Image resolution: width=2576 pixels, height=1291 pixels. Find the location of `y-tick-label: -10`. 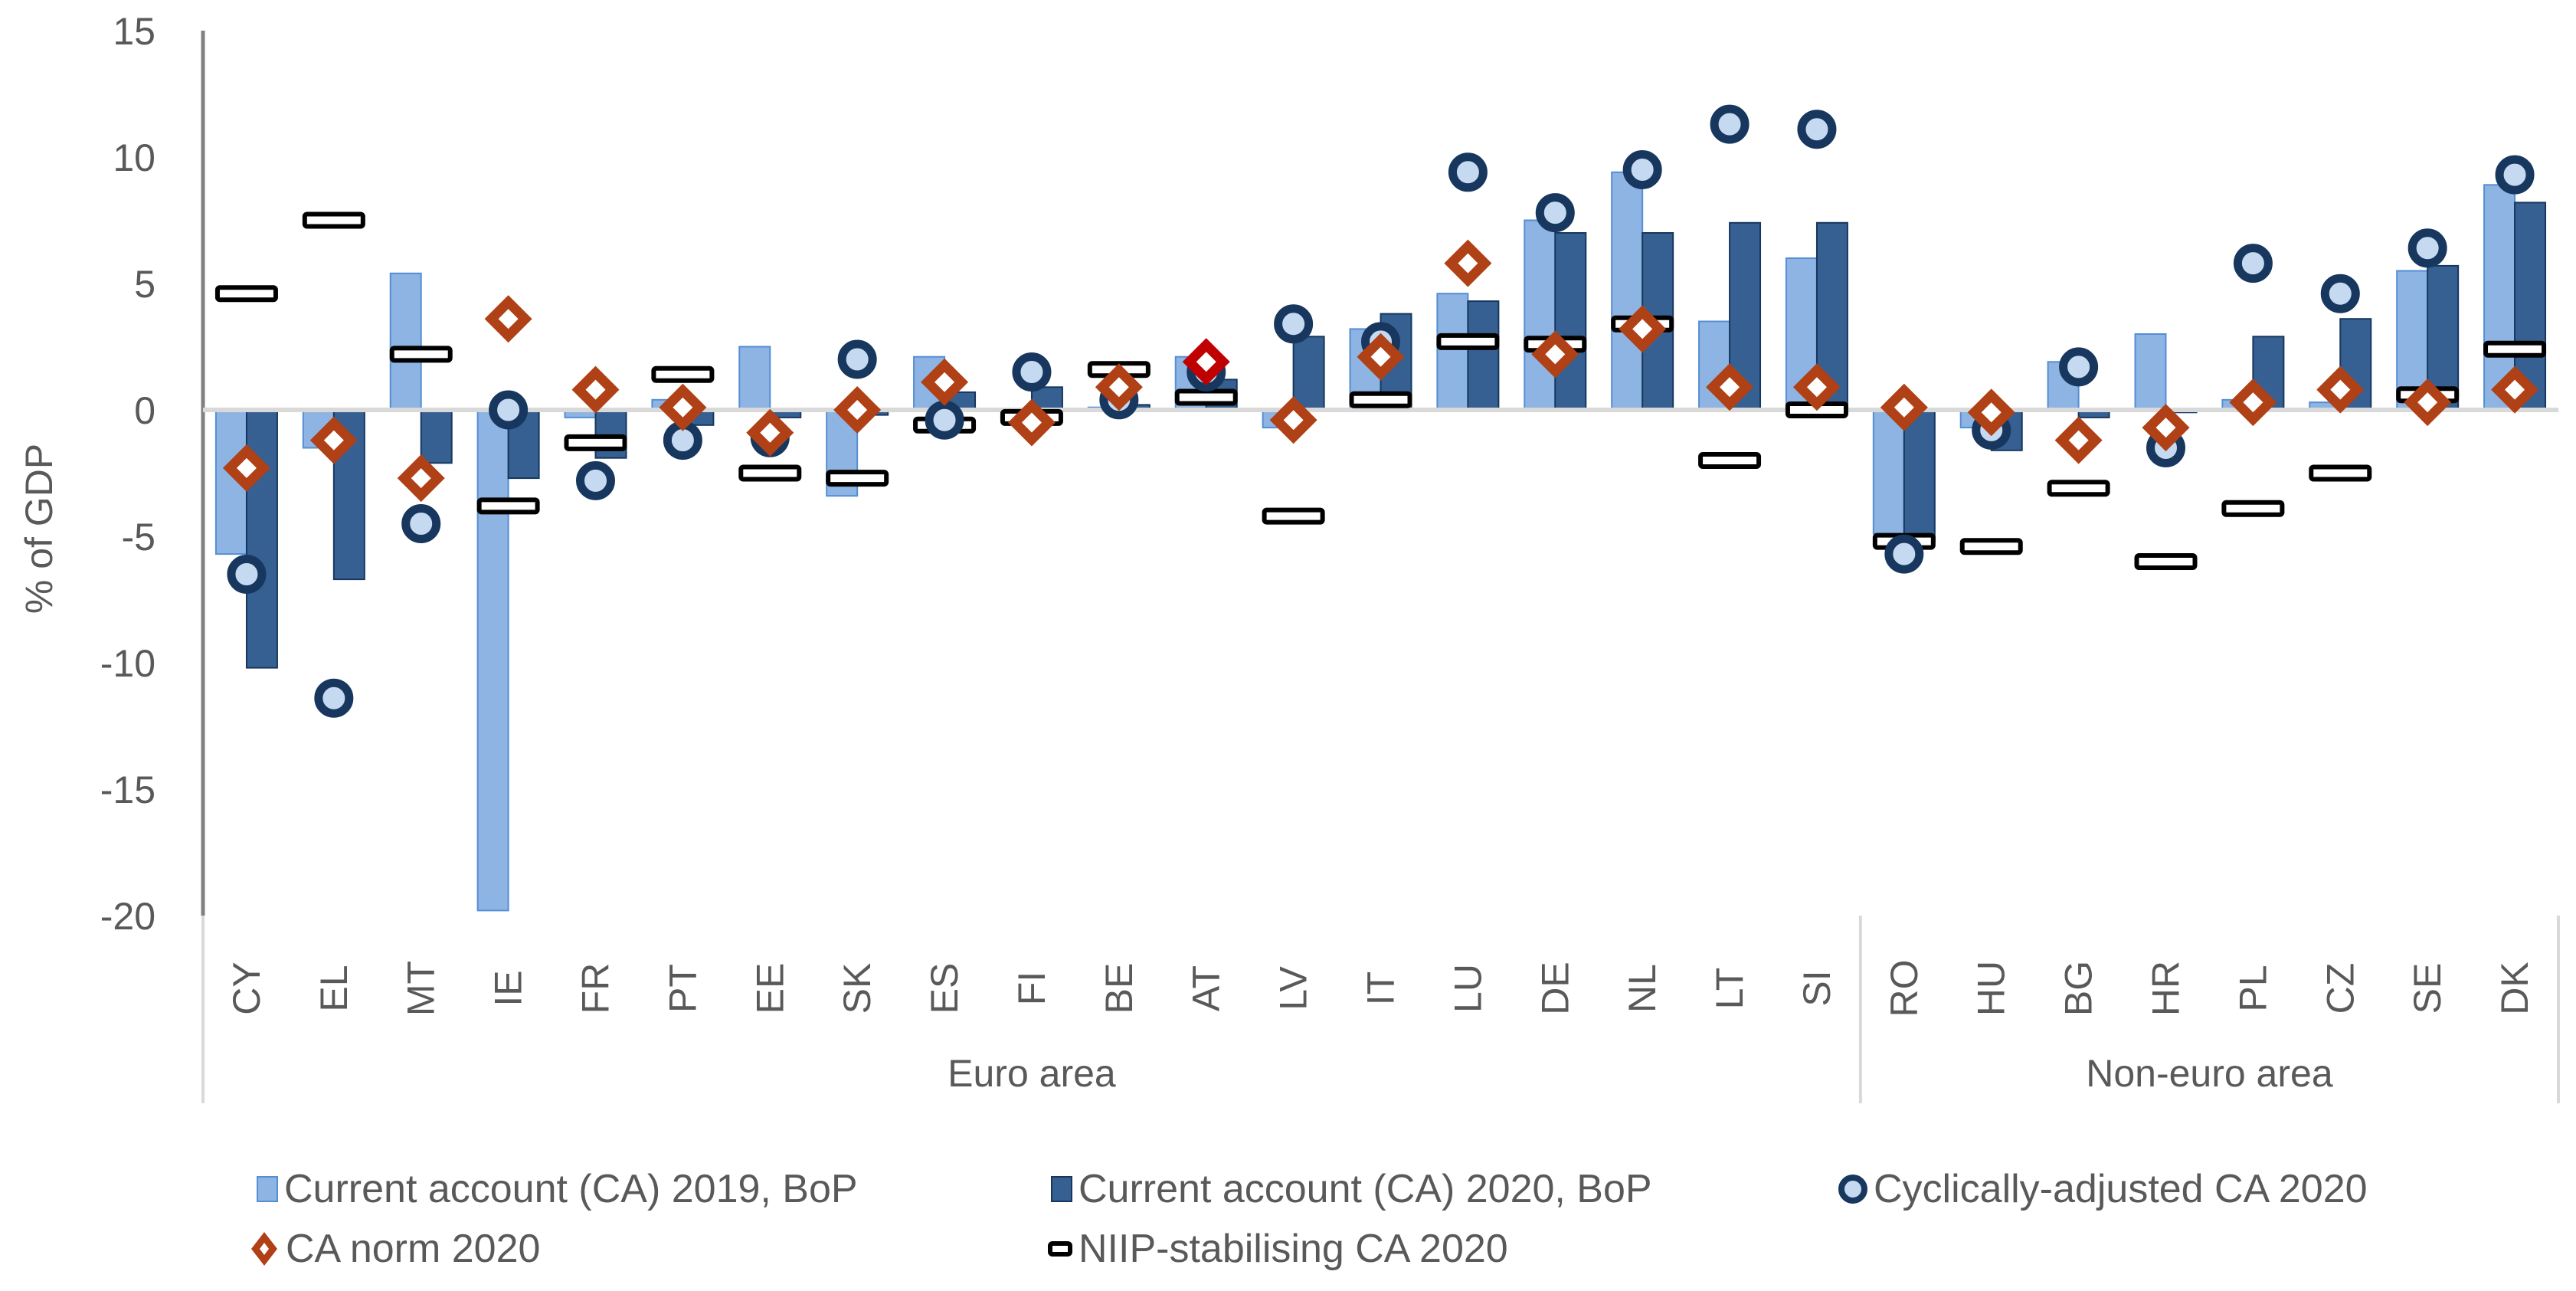

y-tick-label: -10 is located at coordinates (127, 663).